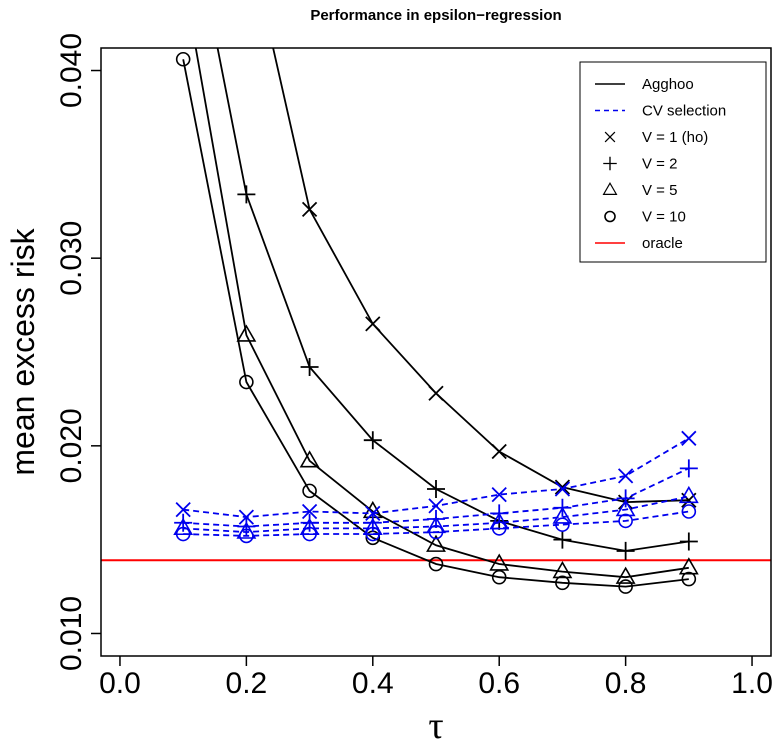 This screenshot has height=745, width=772. I want to click on x-tick-label: 0.2, so click(247, 683).